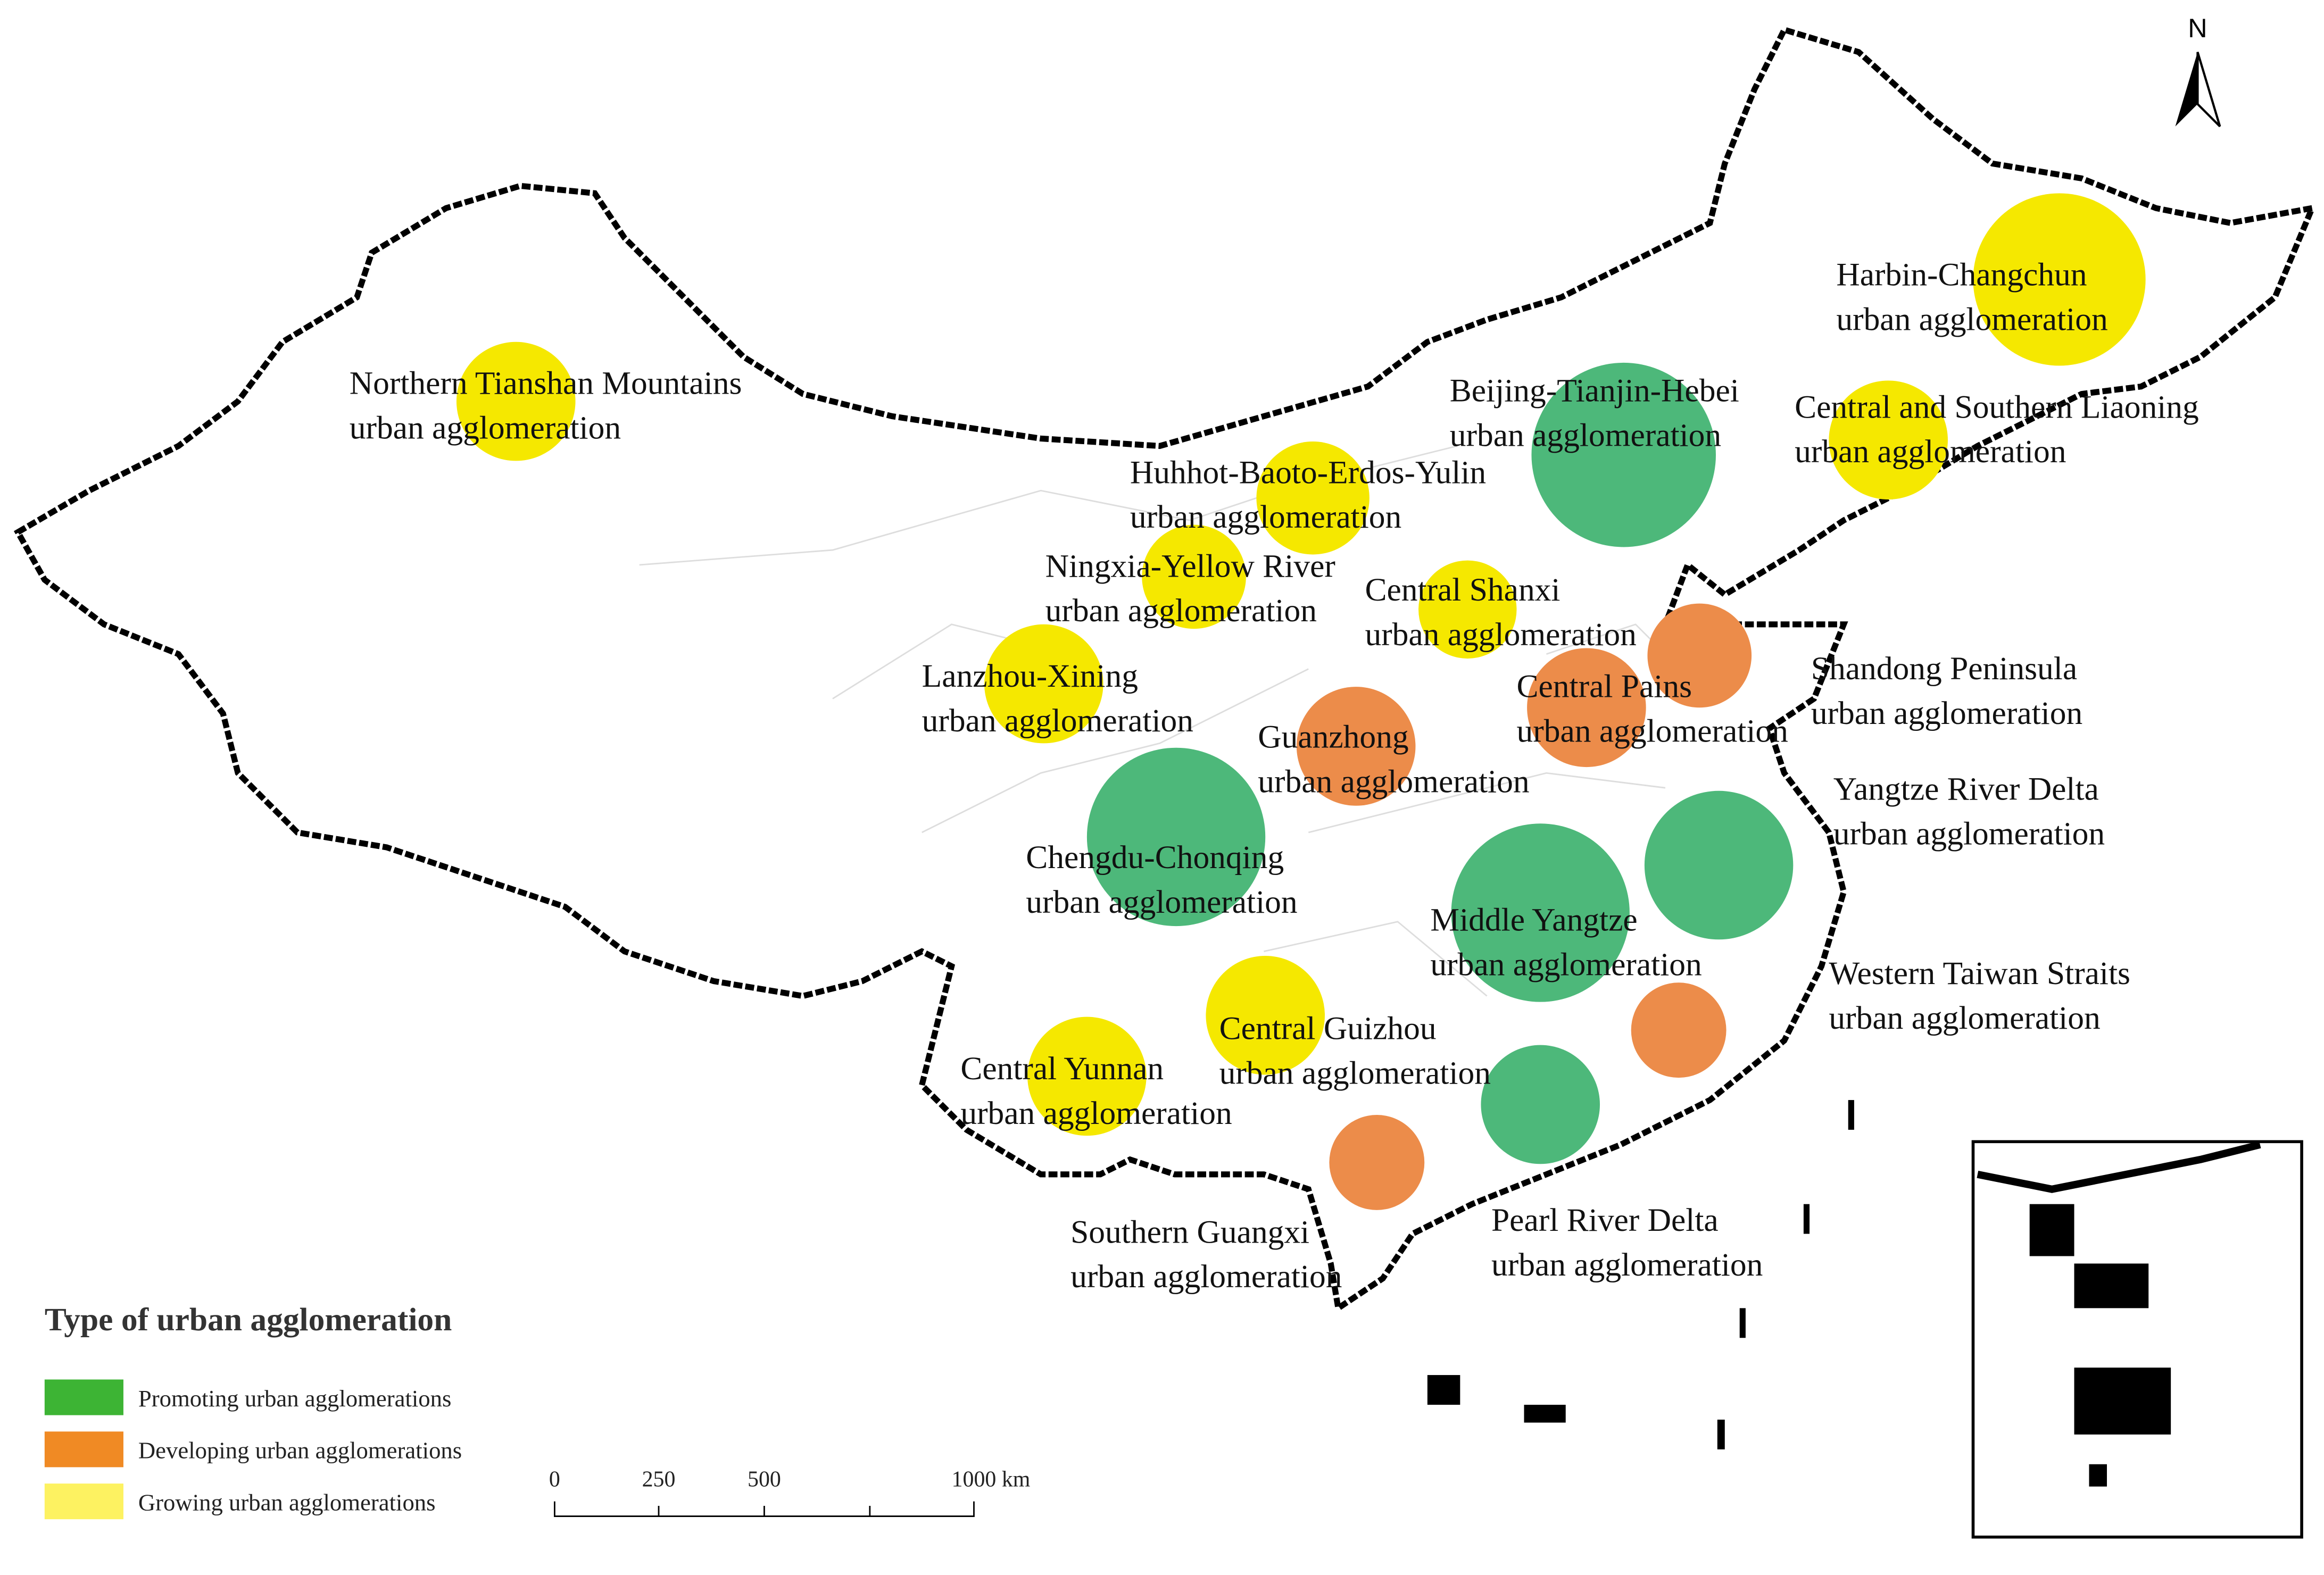  I want to click on islands, so click(1640, 1274).